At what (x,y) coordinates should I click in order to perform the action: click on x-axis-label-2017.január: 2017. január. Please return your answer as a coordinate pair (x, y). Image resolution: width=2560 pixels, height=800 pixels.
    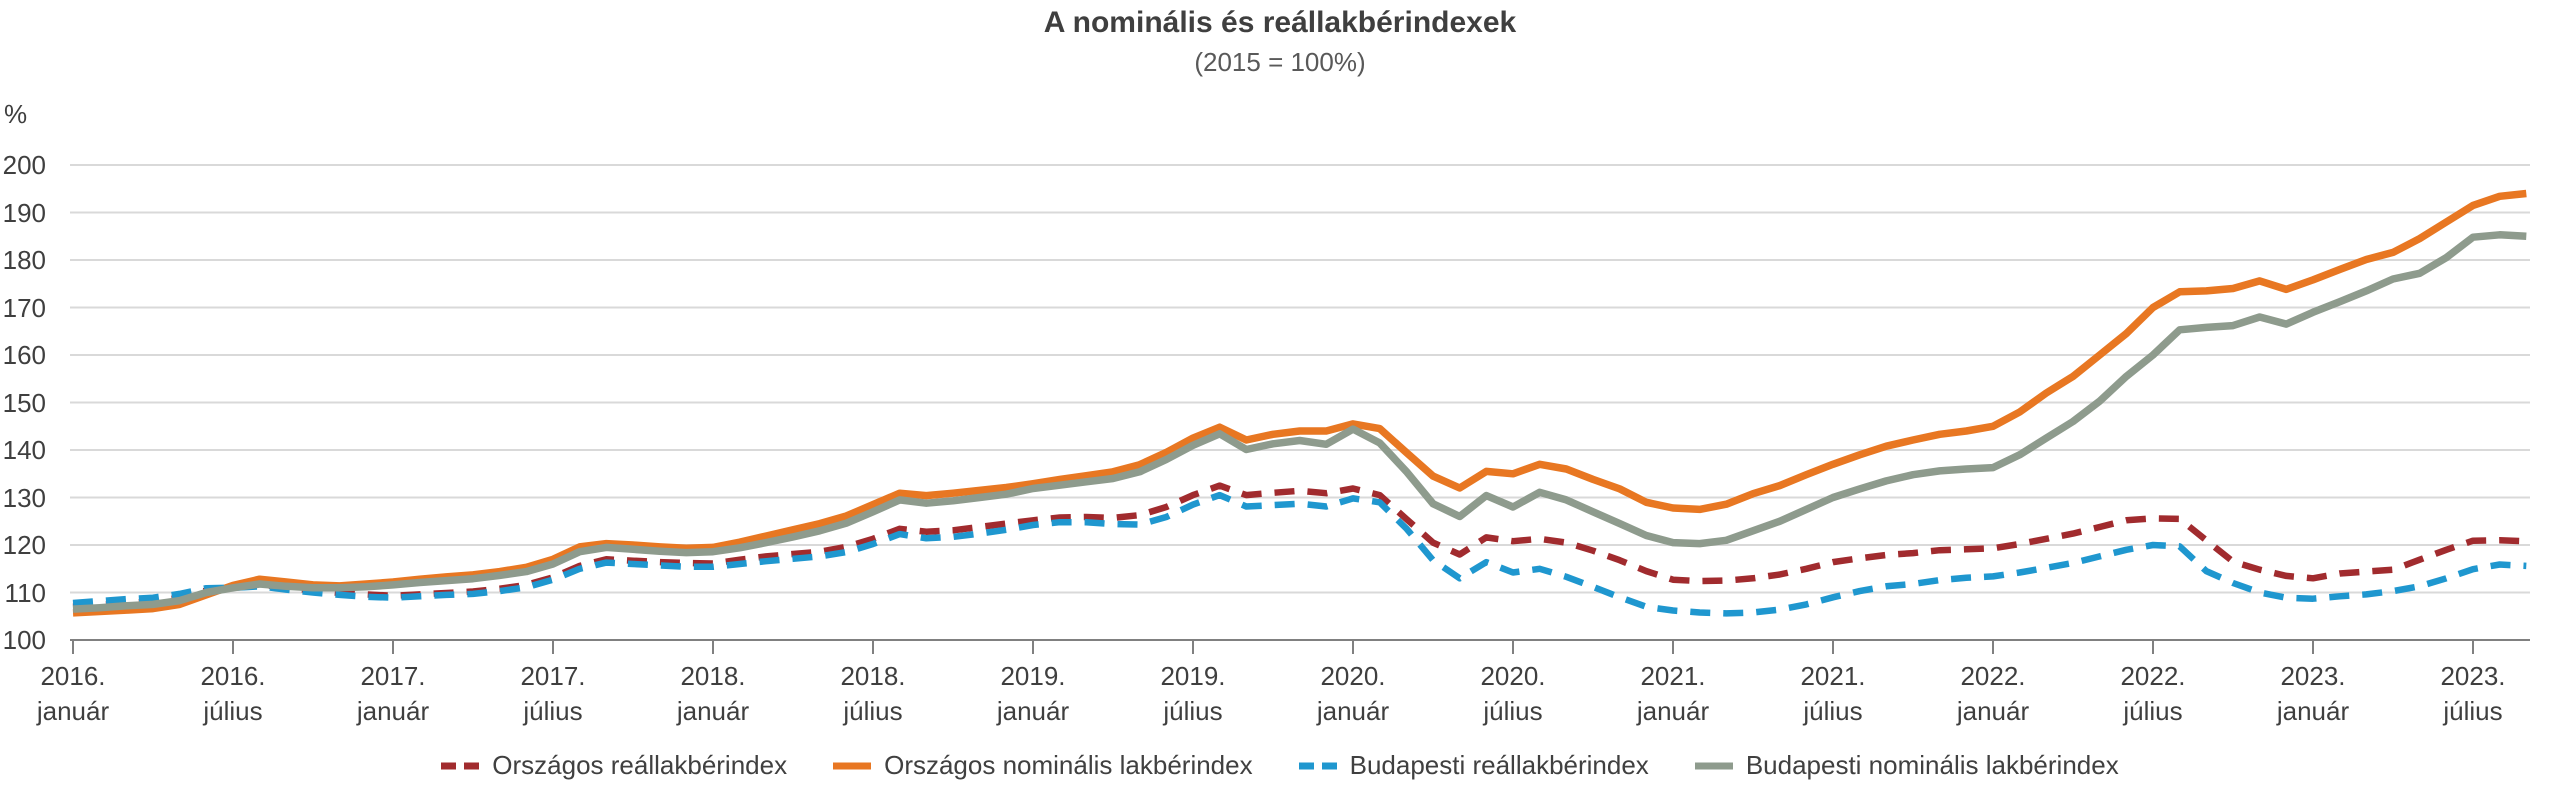
    Looking at the image, I should click on (393, 694).